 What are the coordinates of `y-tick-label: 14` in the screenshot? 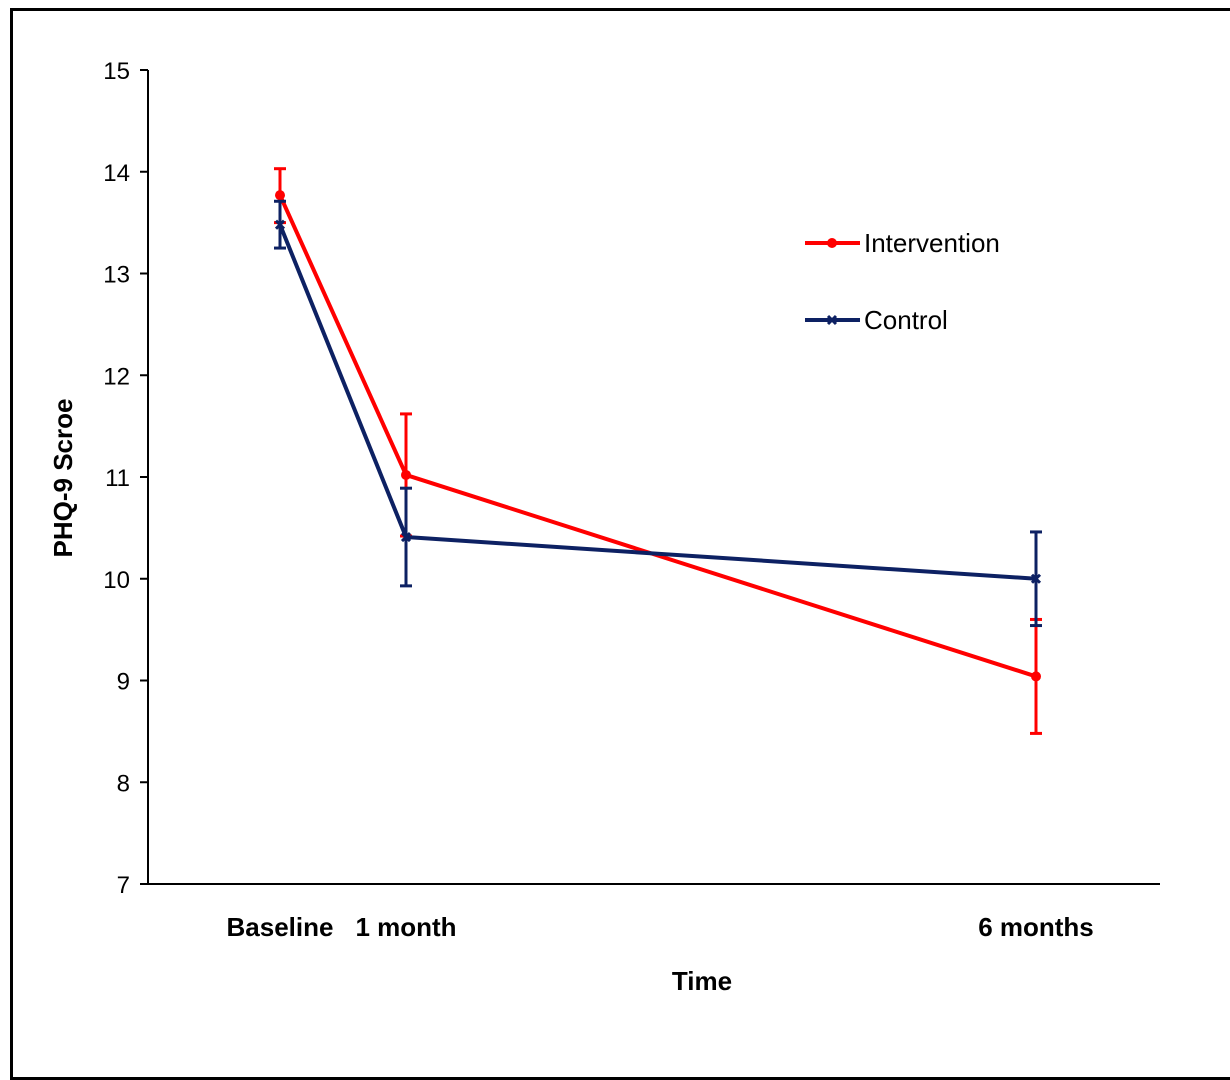 It's located at (116, 173).